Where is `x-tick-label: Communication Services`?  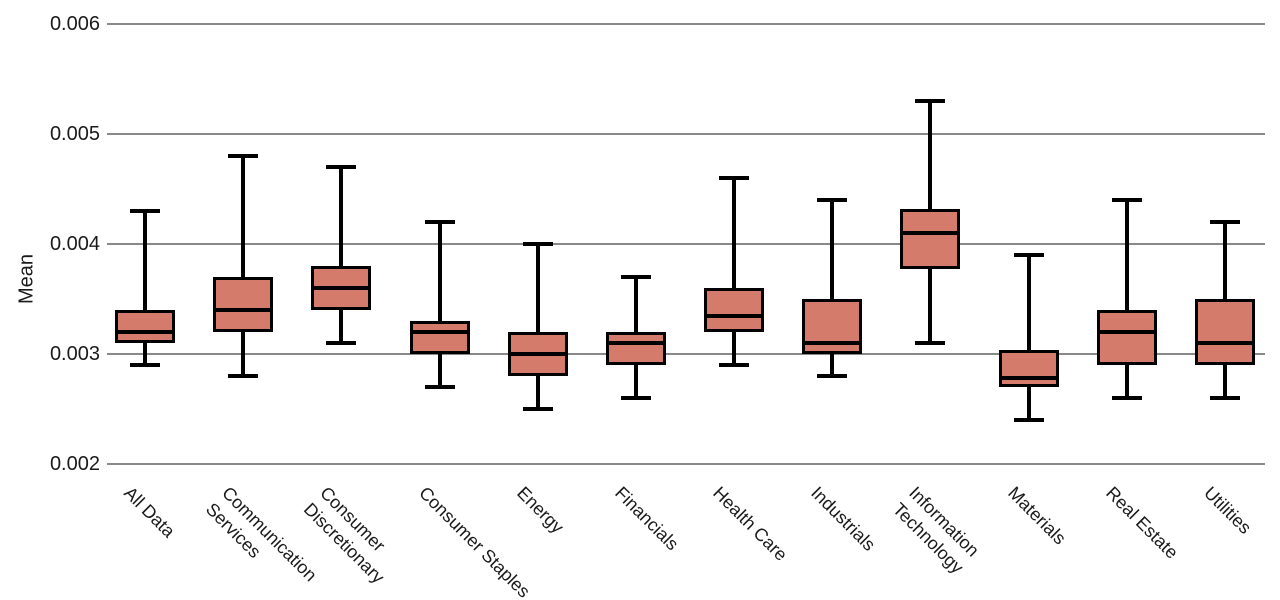
x-tick-label: Communication Services is located at coordinates (261, 541).